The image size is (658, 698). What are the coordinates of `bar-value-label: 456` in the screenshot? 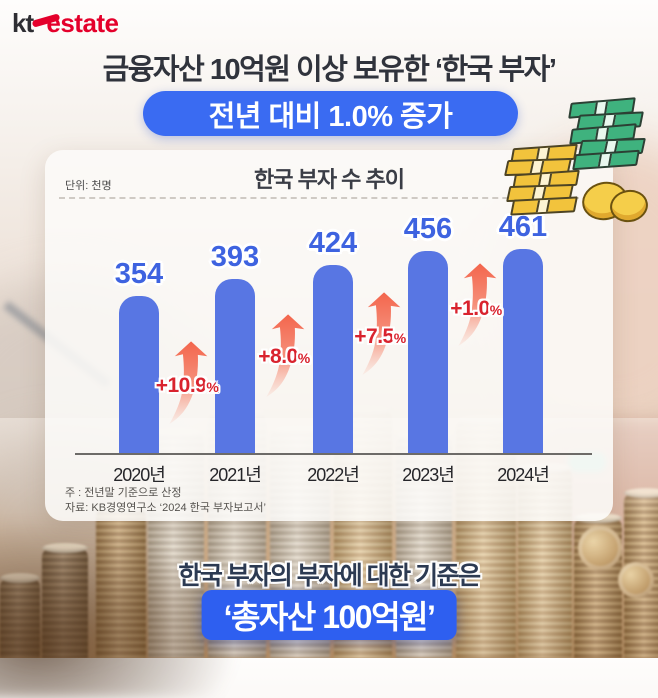 It's located at (428, 229).